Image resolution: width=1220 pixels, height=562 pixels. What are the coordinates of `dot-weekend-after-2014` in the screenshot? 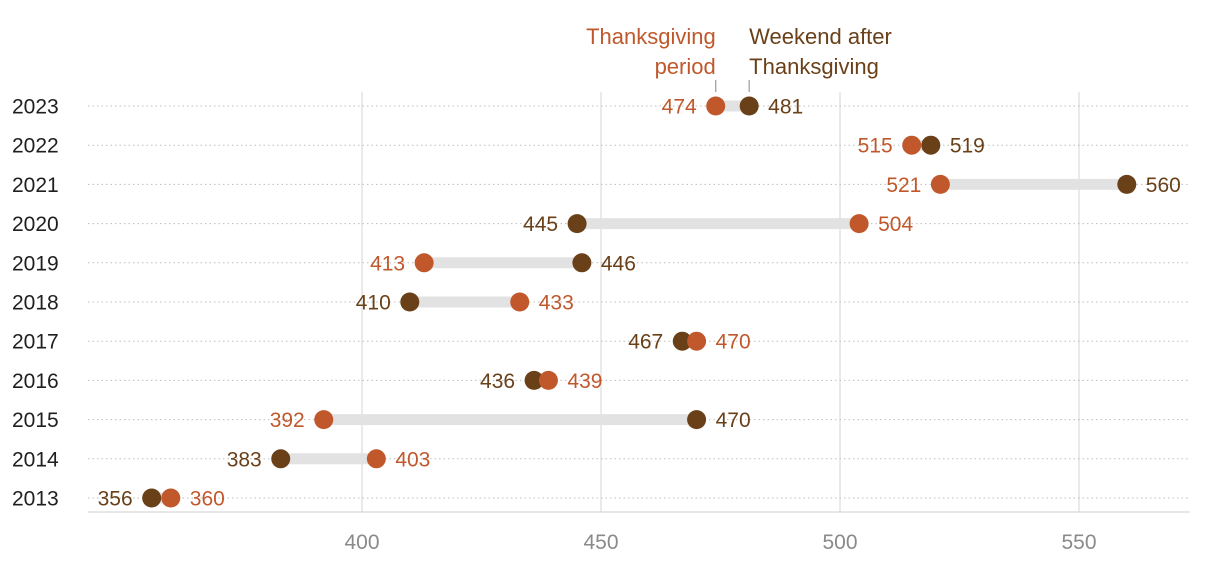 It's located at (281, 459).